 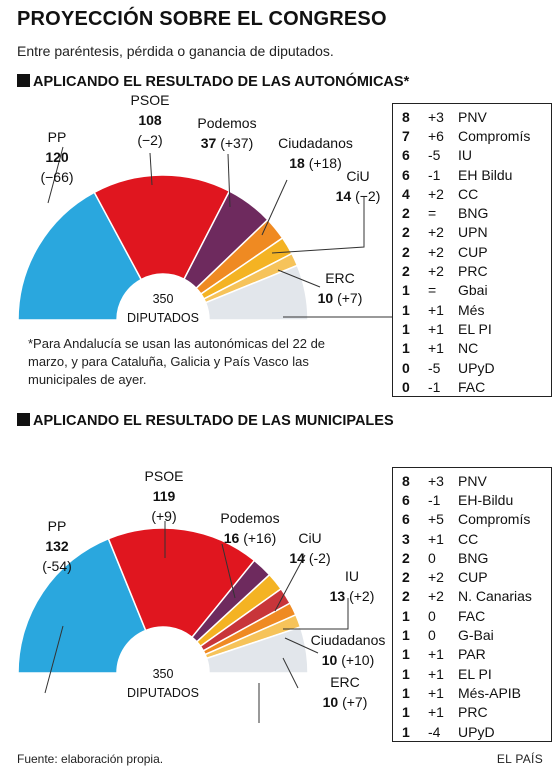 I want to click on party-seats: 14, so click(x=297, y=558).